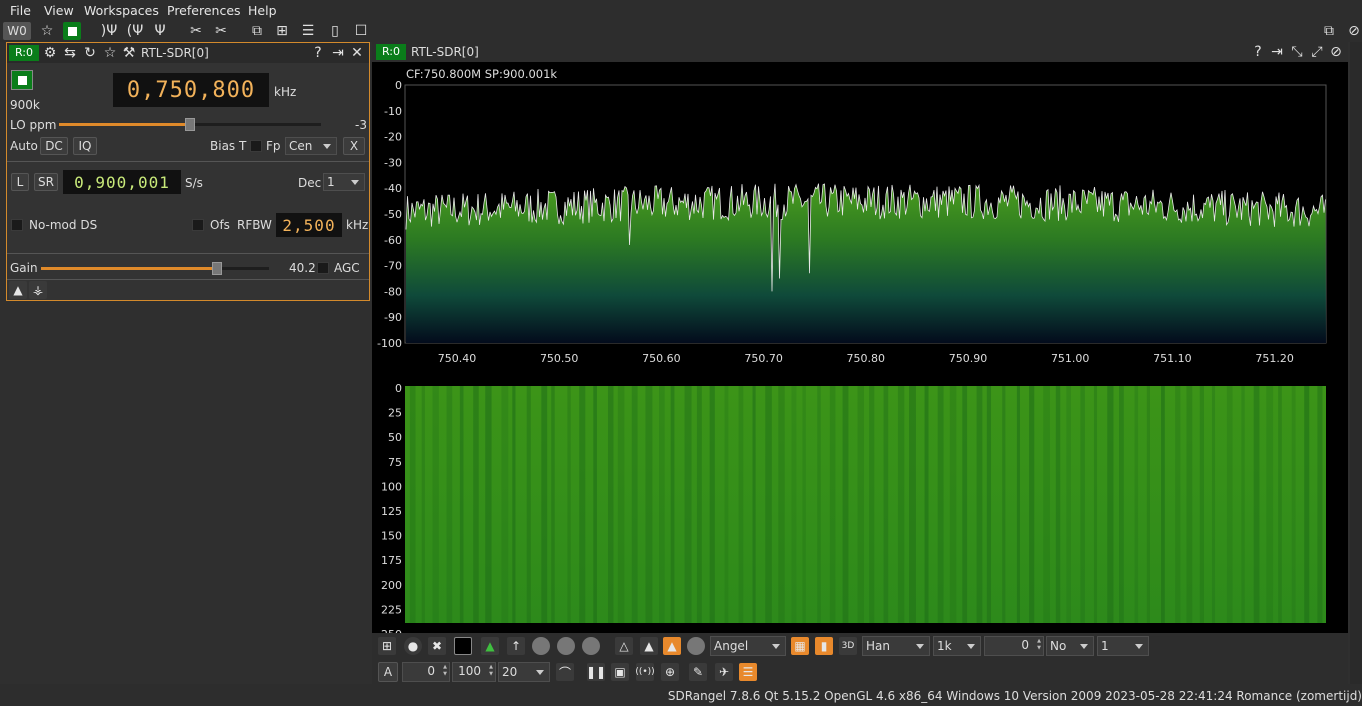 The height and width of the screenshot is (706, 1362). I want to click on cascade-windows-icon: ⧉, so click(257, 31).